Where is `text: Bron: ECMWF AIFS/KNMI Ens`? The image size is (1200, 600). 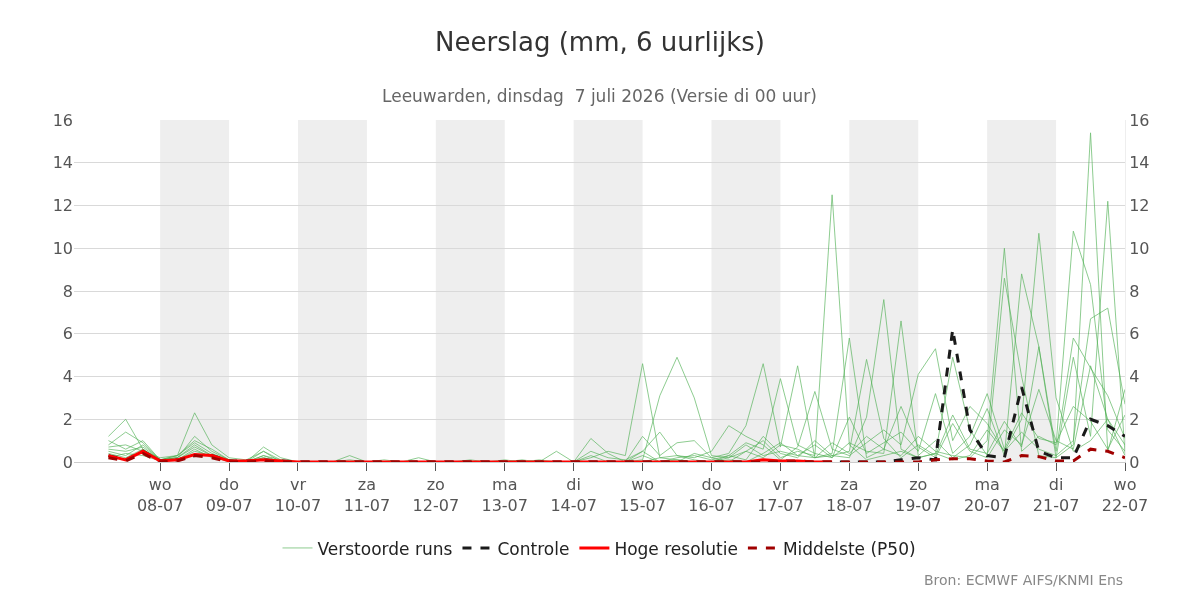
text: Bron: ECMWF AIFS/KNMI Ens is located at coordinates (1024, 580).